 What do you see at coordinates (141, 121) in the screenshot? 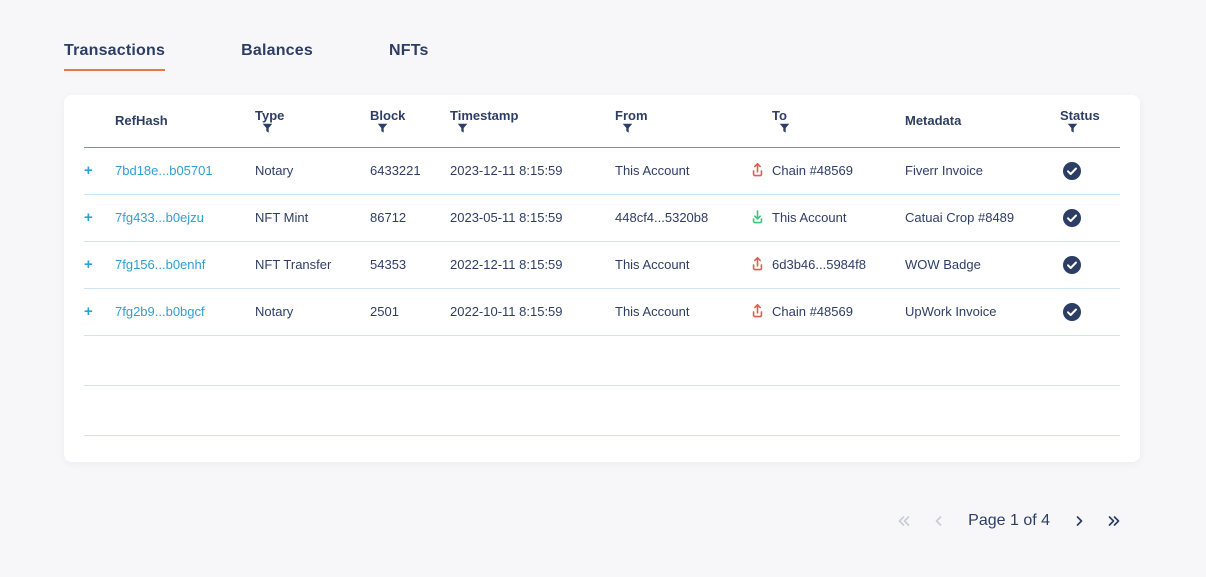
I see `column-label: RefHash` at bounding box center [141, 121].